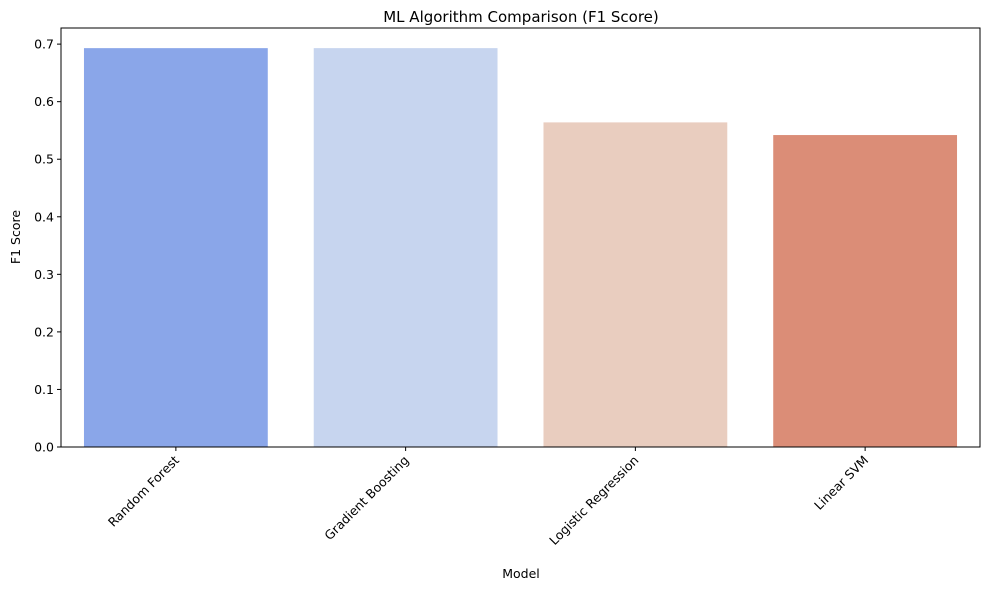 This screenshot has height=594, width=989. What do you see at coordinates (841, 483) in the screenshot?
I see `x-tick-label: Linear SVM` at bounding box center [841, 483].